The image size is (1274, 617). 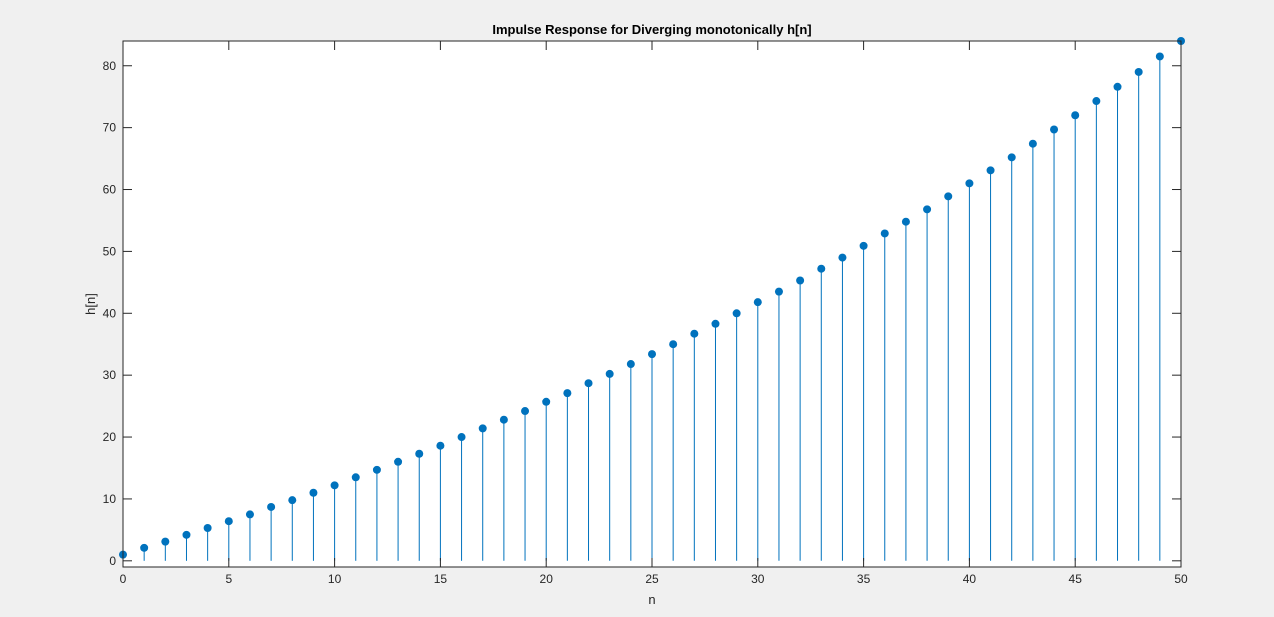 What do you see at coordinates (123, 579) in the screenshot?
I see `x-tick-label: 0` at bounding box center [123, 579].